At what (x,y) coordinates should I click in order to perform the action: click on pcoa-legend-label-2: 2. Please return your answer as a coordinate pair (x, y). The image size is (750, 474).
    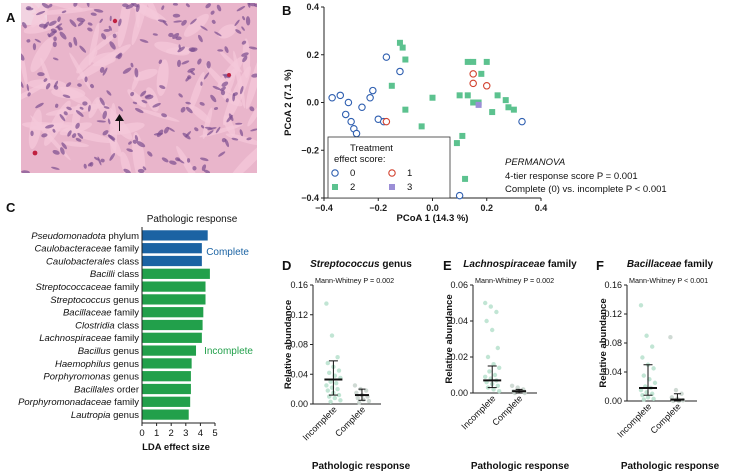
    Looking at the image, I should click on (352, 187).